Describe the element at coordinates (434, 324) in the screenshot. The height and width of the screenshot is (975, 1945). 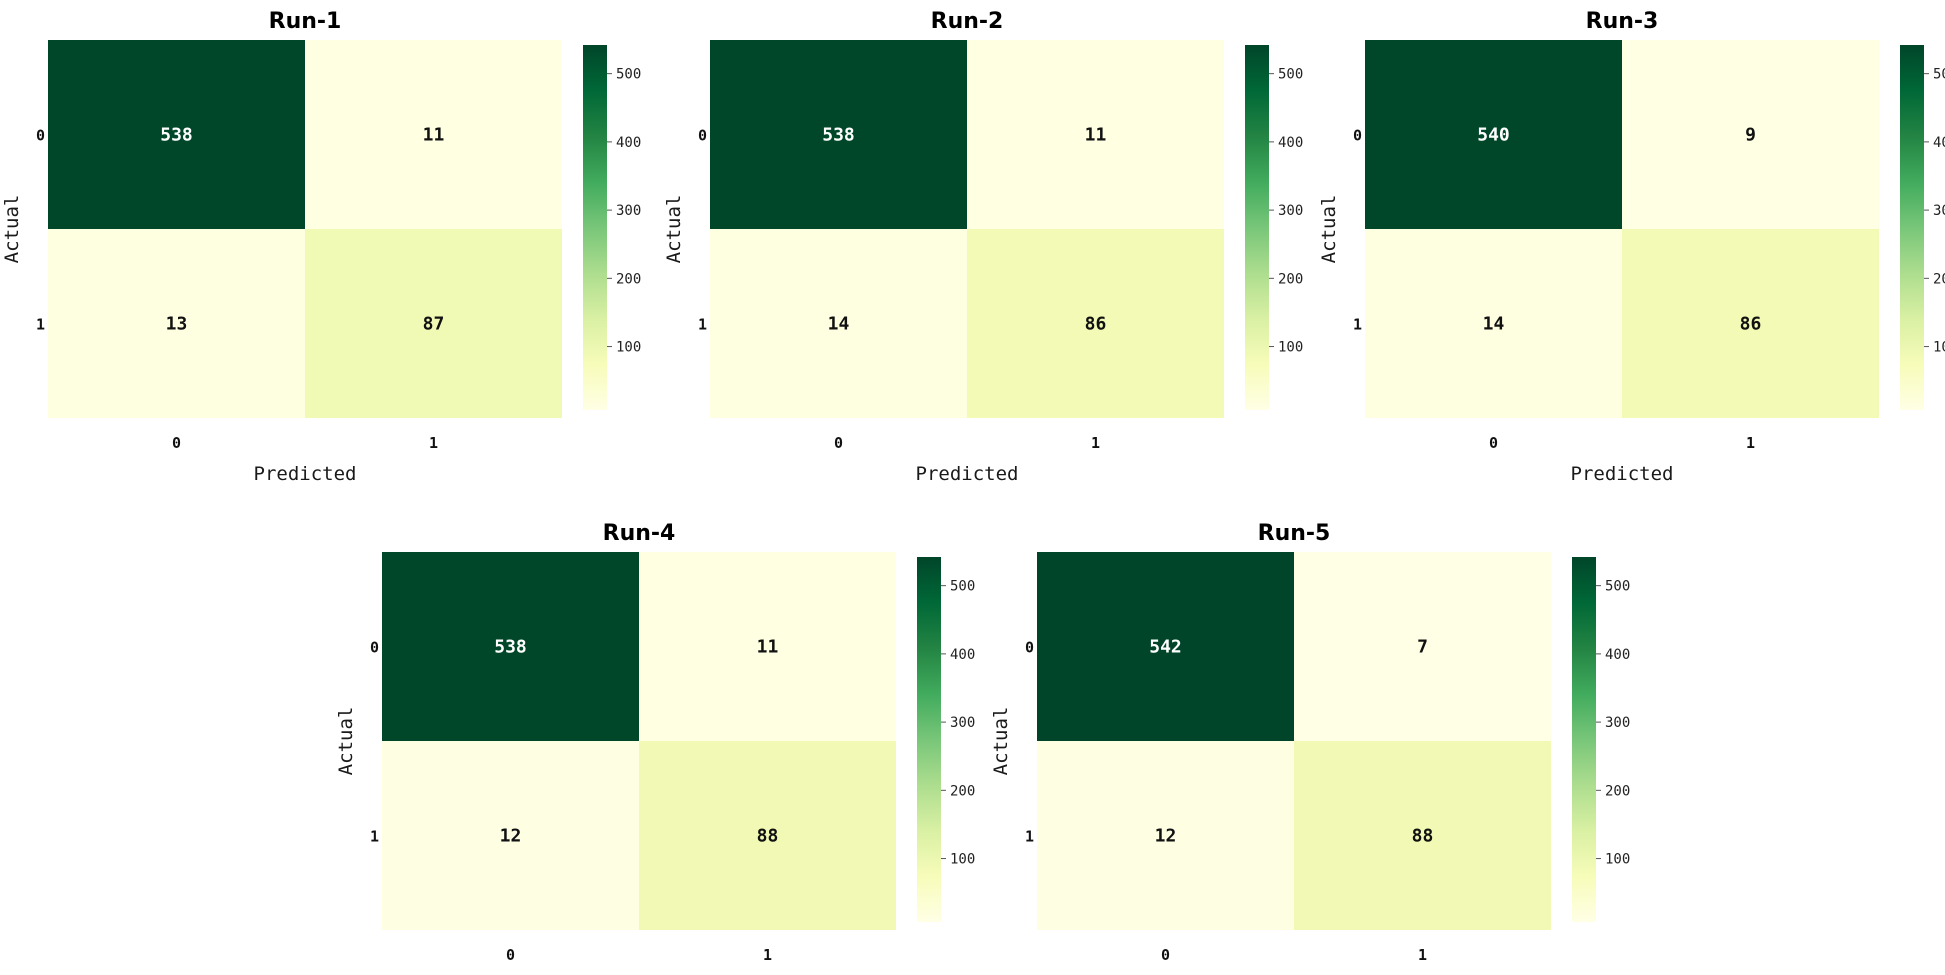
I see `cell-value-label: 87` at that location.